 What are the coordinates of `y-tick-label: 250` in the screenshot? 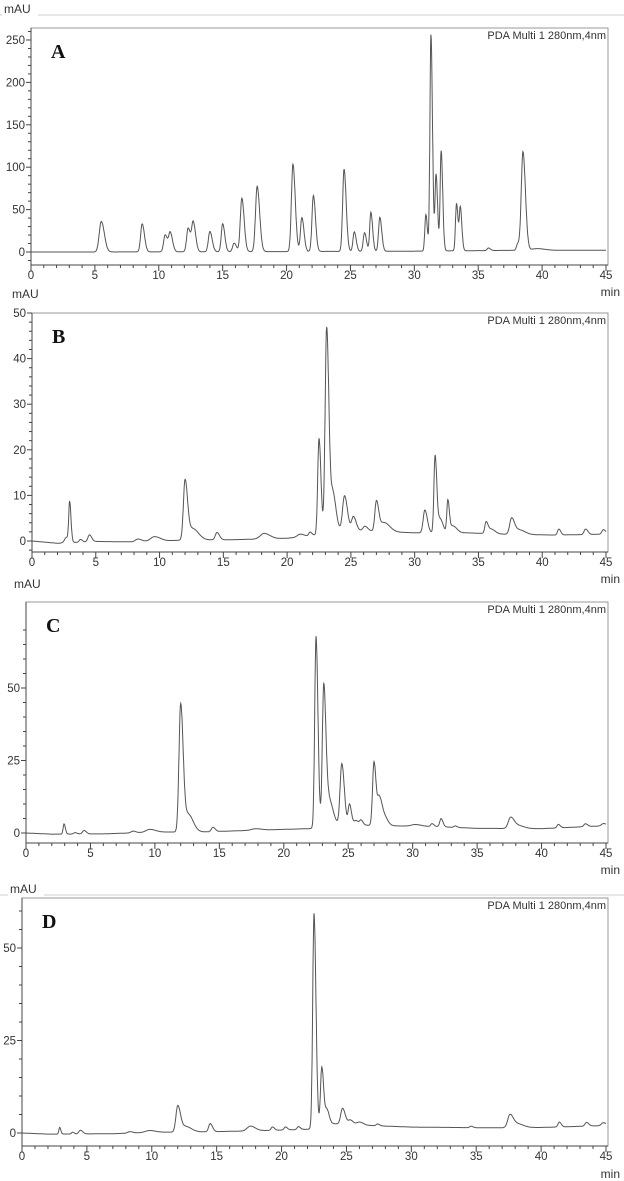 It's located at (15, 41).